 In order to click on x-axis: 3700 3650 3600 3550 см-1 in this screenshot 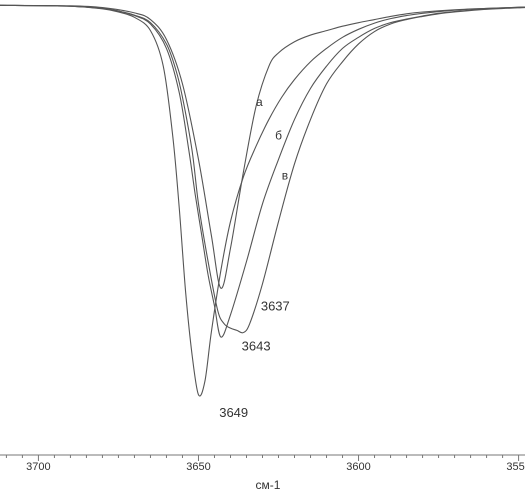, I will do `click(262, 473)`.